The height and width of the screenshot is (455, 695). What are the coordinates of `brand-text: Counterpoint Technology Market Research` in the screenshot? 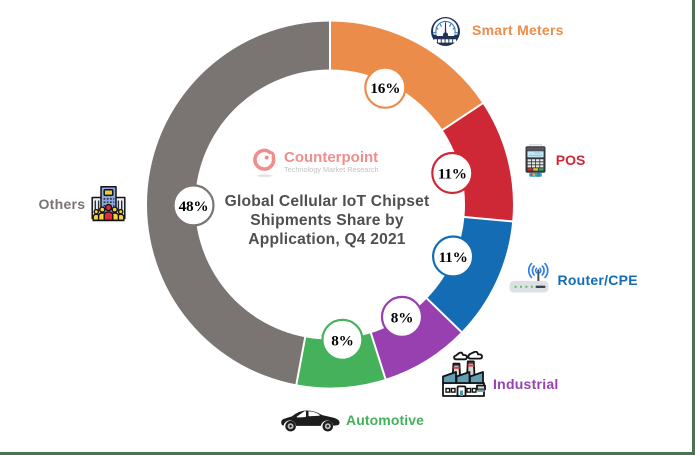 It's located at (331, 161).